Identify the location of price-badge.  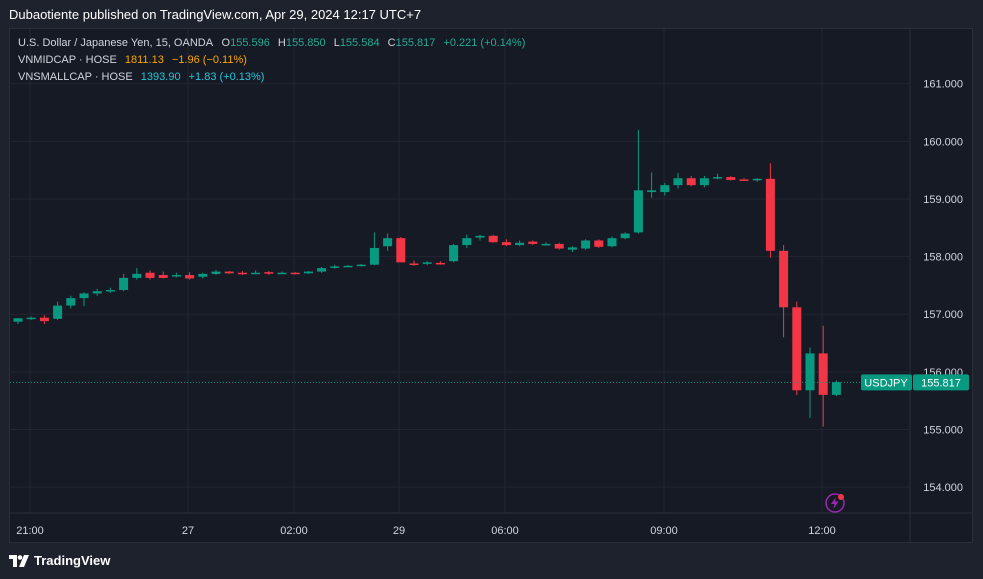
(941, 382).